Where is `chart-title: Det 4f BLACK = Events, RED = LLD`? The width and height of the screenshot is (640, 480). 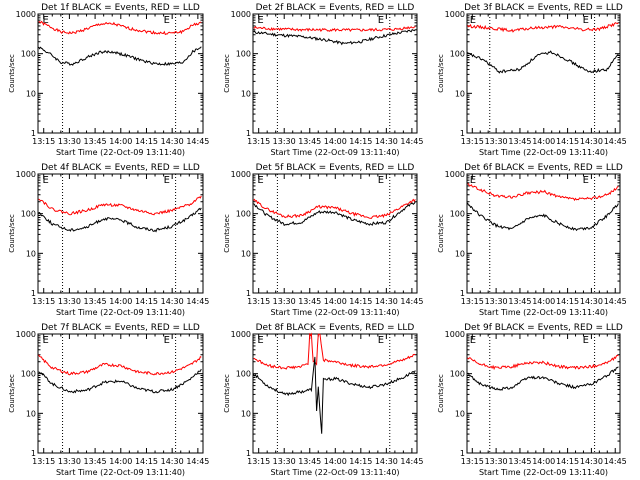
chart-title: Det 4f BLACK = Events, RED = LLD is located at coordinates (120, 168).